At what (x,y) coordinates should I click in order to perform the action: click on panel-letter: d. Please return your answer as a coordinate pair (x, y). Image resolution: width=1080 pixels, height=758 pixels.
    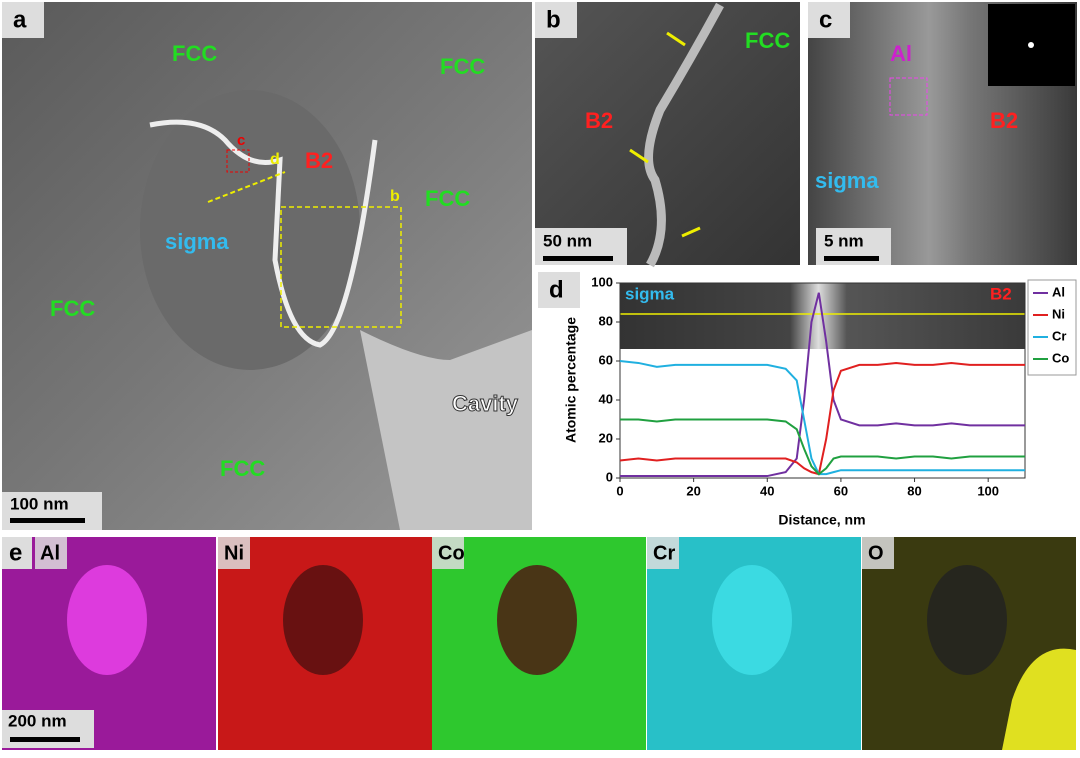
    Looking at the image, I should click on (556, 289).